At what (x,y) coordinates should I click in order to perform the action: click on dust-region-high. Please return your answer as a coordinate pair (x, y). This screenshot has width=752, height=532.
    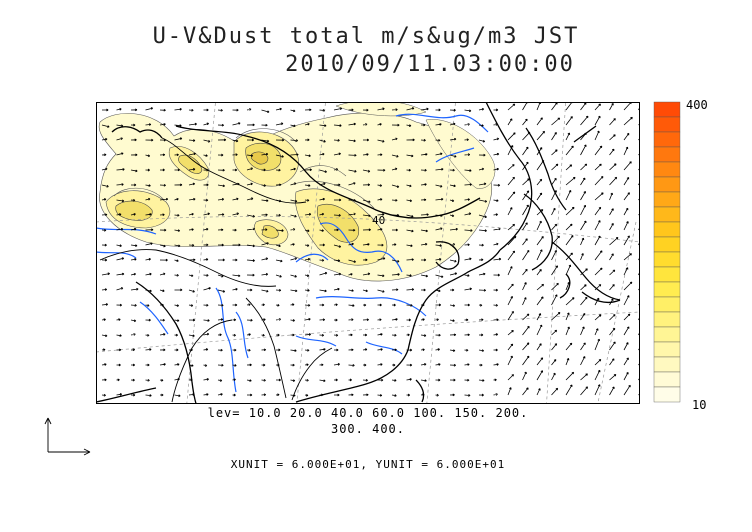
    Looking at the image, I should click on (237, 192).